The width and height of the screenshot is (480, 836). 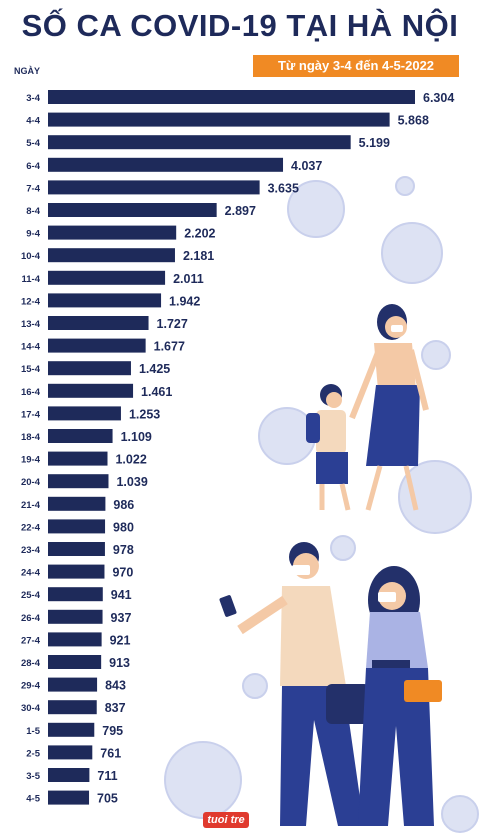 I want to click on category-label: 28-4, so click(x=31, y=663).